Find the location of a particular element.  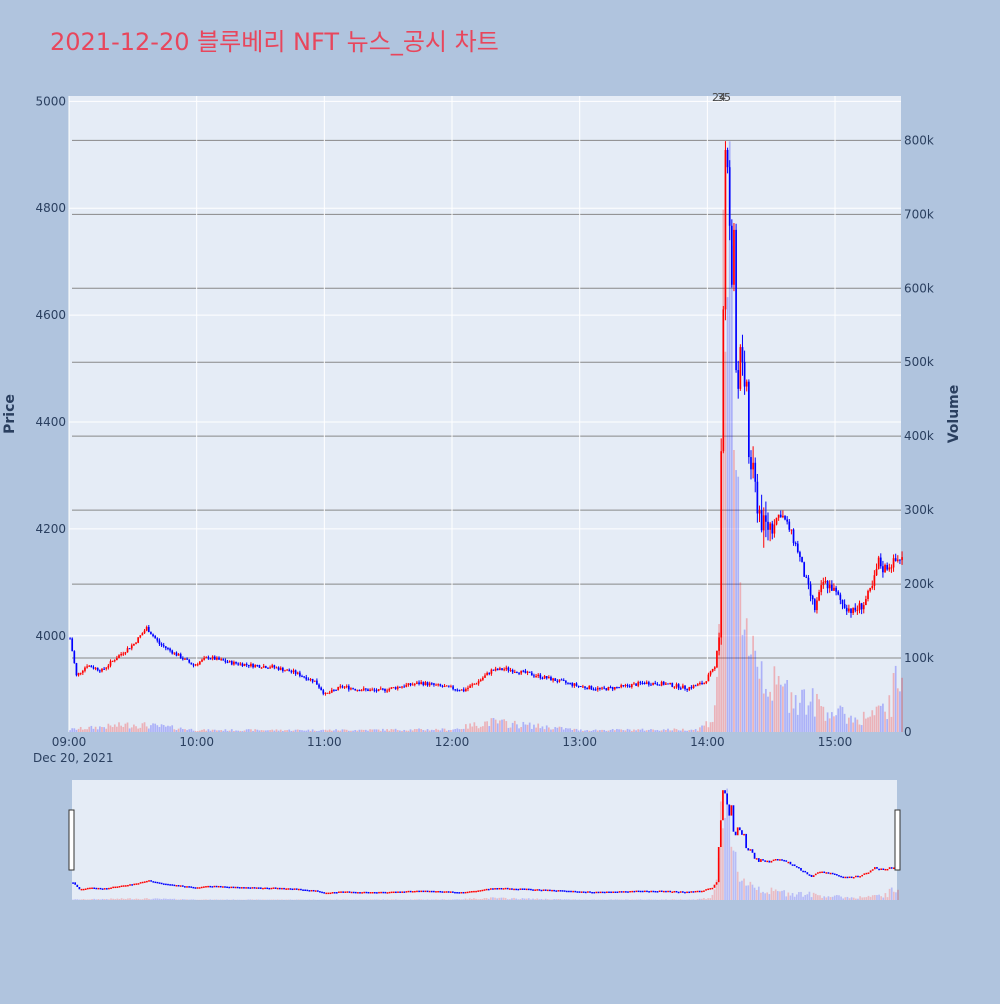

range-slider-handle-right is located at coordinates (897, 840).